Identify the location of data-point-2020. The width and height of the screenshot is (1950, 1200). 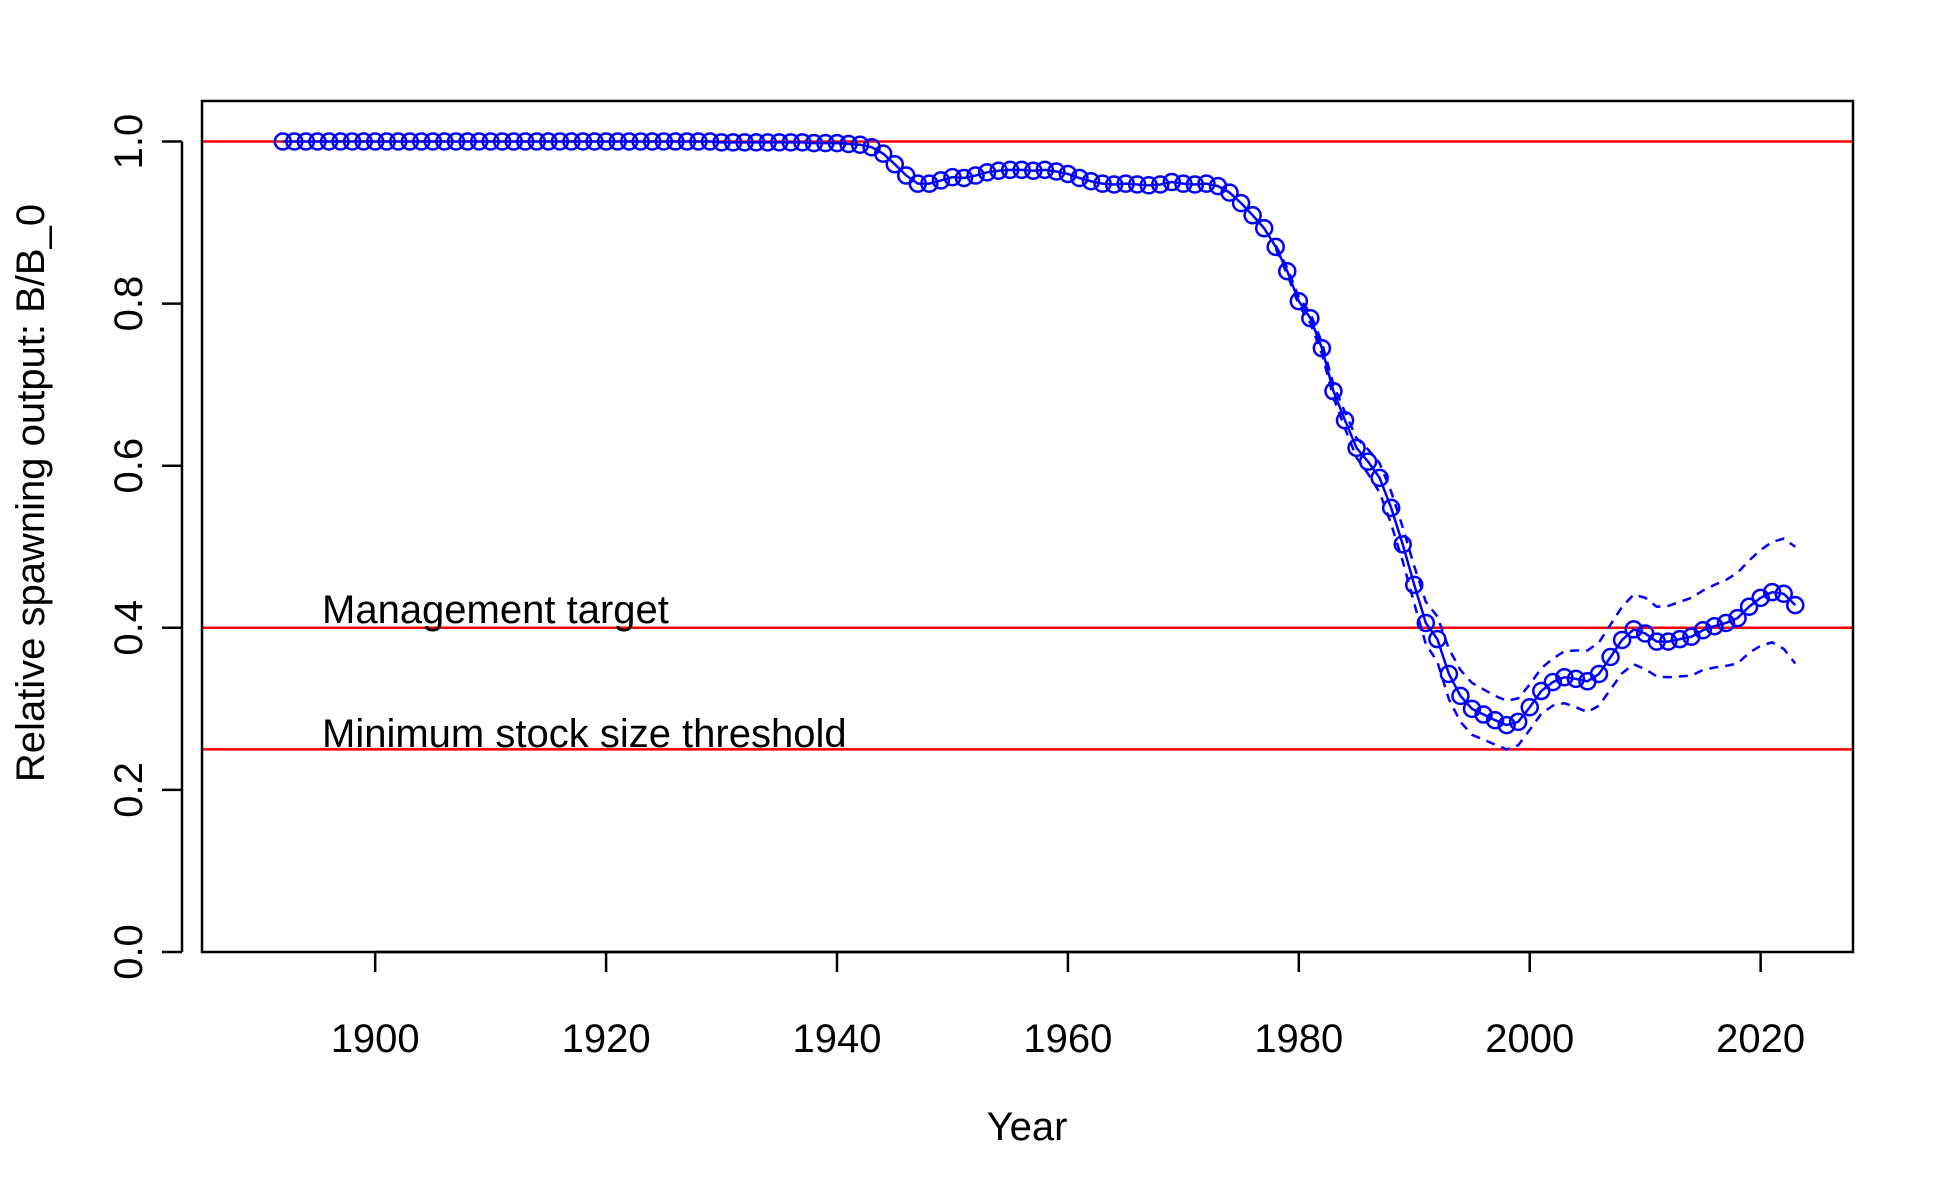
(1760, 598).